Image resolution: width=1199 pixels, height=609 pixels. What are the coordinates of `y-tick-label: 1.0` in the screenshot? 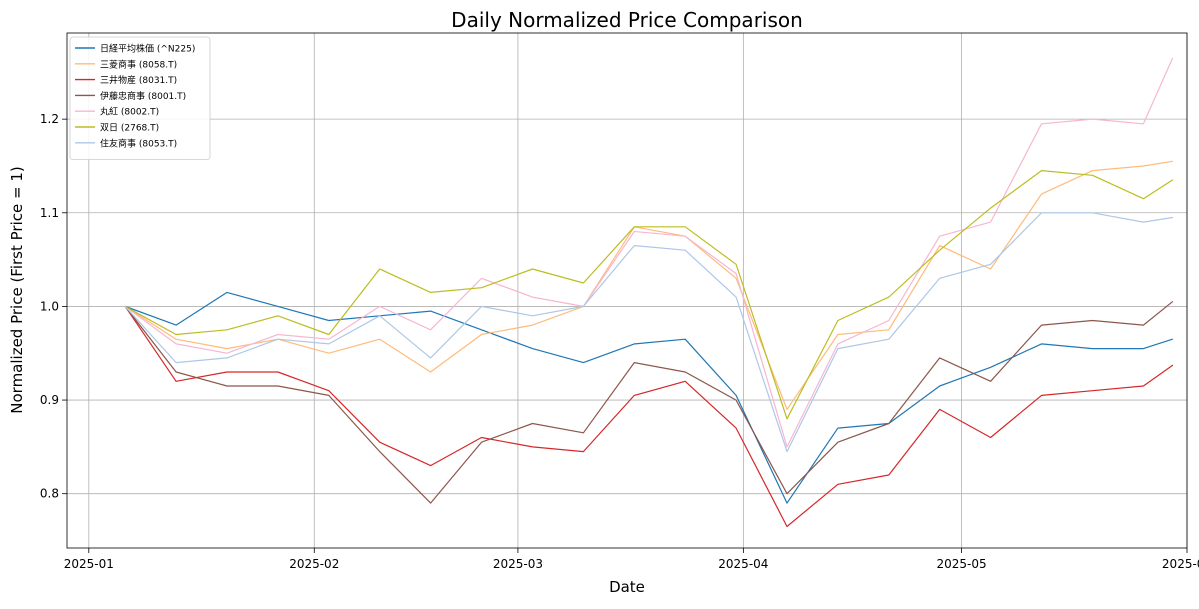 It's located at (49, 306).